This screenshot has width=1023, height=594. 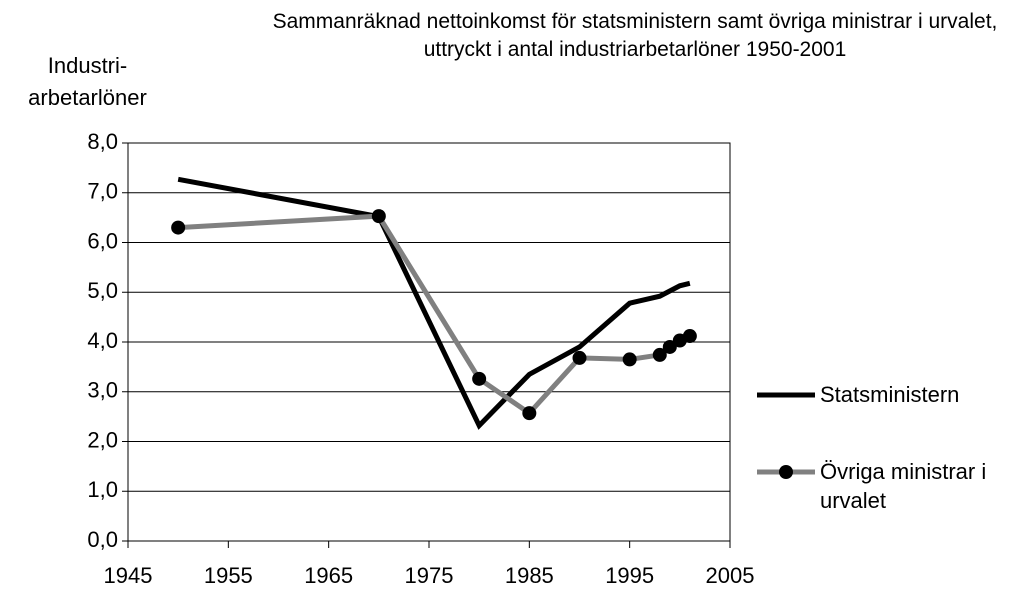 I want to click on y-tick-label: 4,0, so click(x=102, y=340).